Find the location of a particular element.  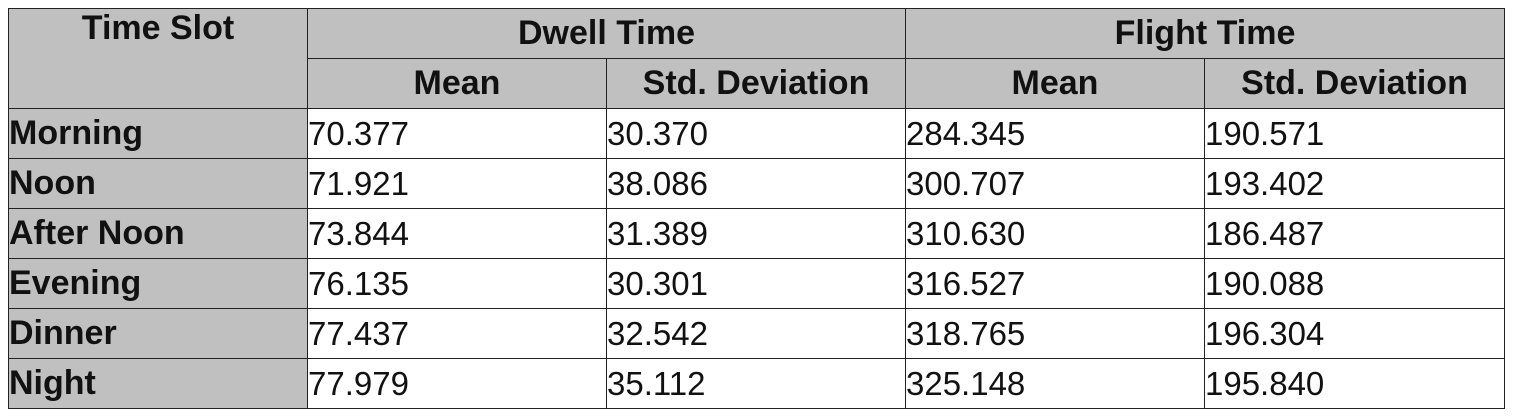

row-label-time-slot: Evening is located at coordinates (158, 283).